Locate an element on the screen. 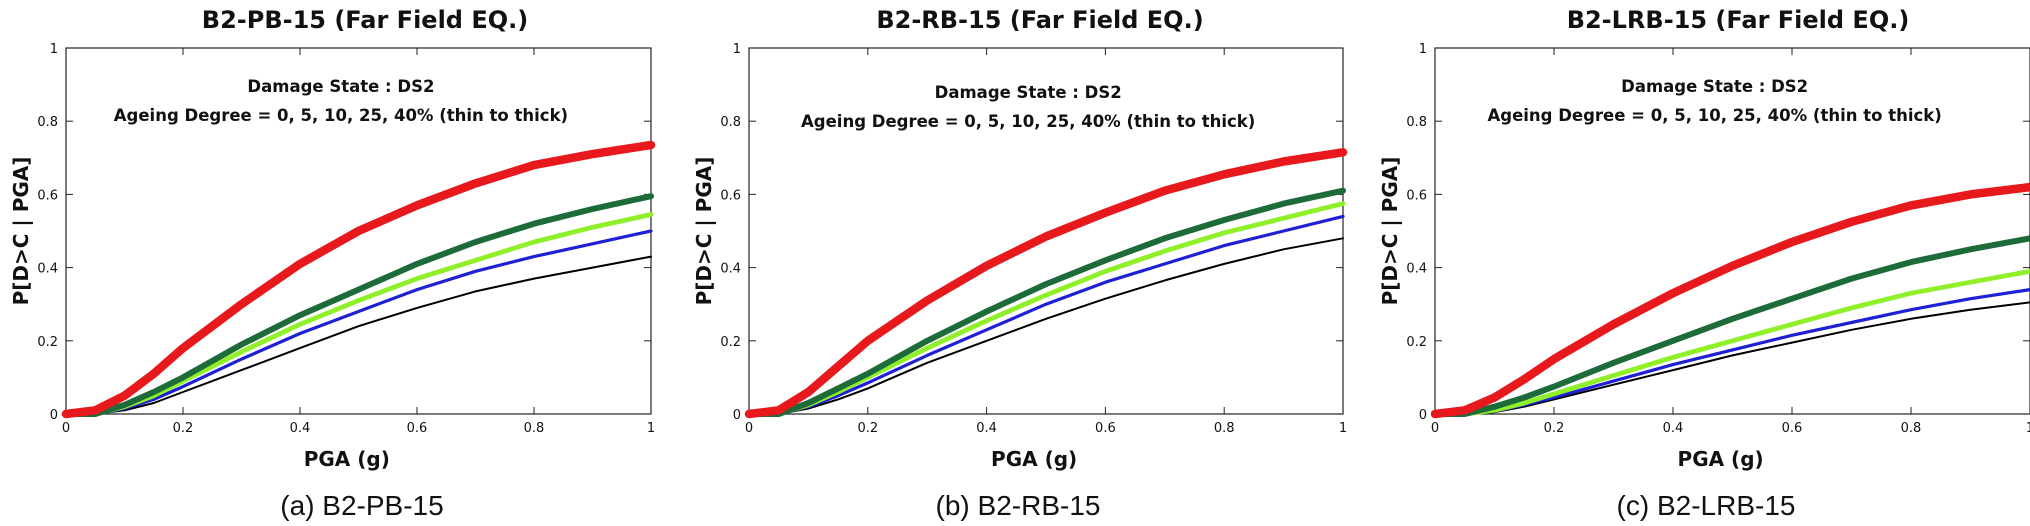 This screenshot has width=2030, height=526. figure-caption: (a) B2-PB-15 is located at coordinates (361, 505).